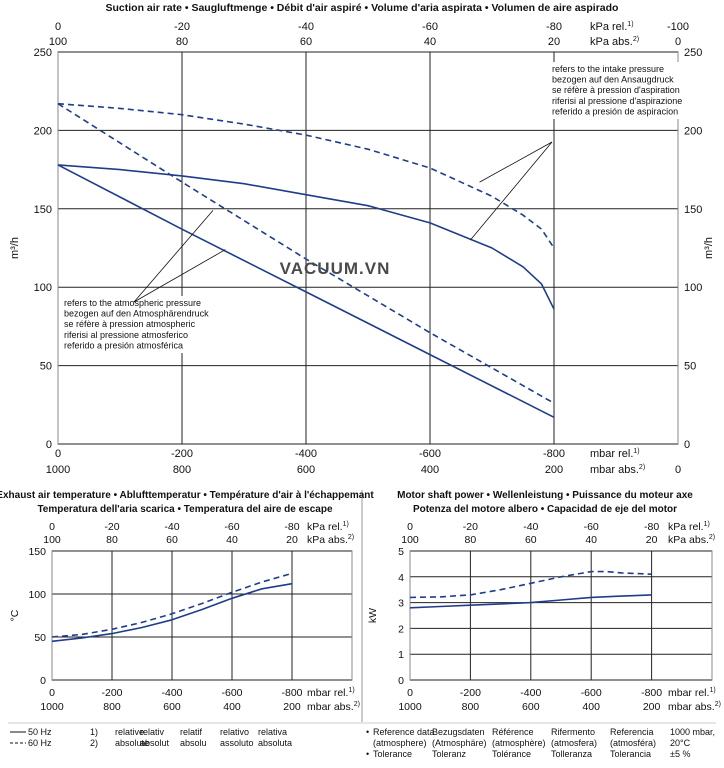  I want to click on y-axis-label: m³/h, so click(15, 248).